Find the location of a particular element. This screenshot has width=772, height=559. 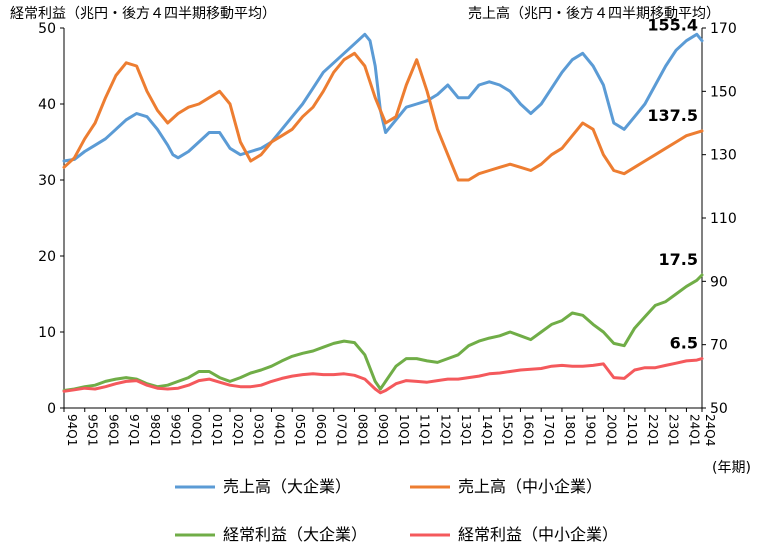

left-y-tick-label: 30 is located at coordinates (47, 181).